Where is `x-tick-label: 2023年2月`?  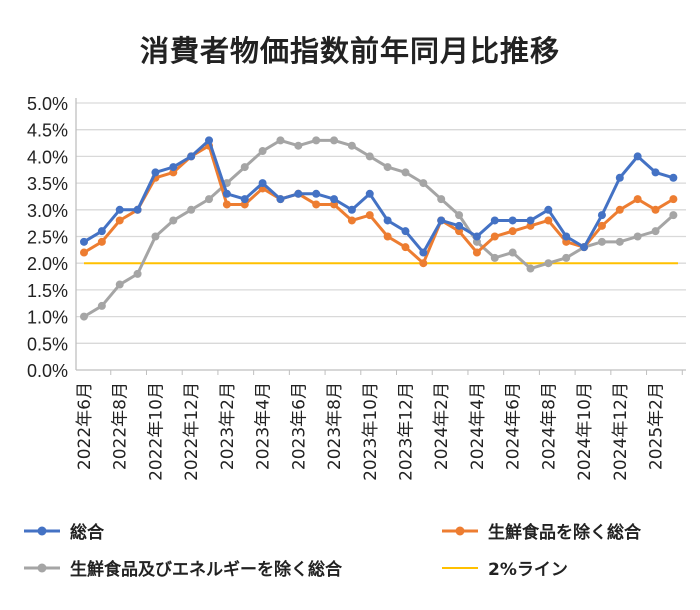
x-tick-label: 2023年2月 is located at coordinates (228, 426).